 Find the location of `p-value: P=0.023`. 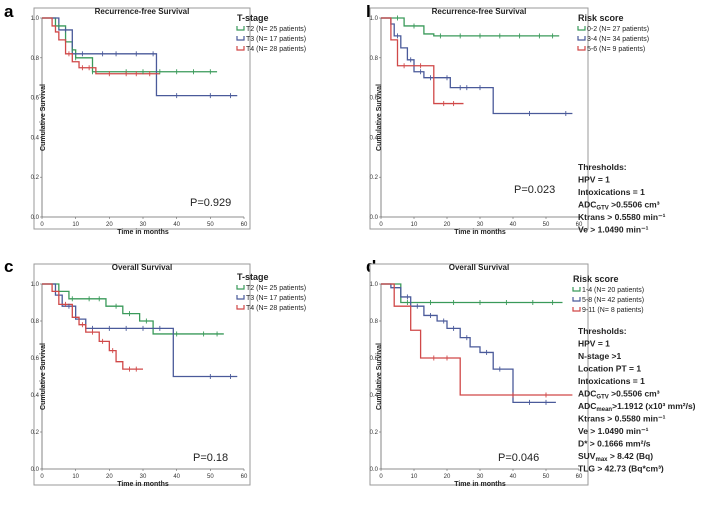

p-value: P=0.023 is located at coordinates (534, 190).